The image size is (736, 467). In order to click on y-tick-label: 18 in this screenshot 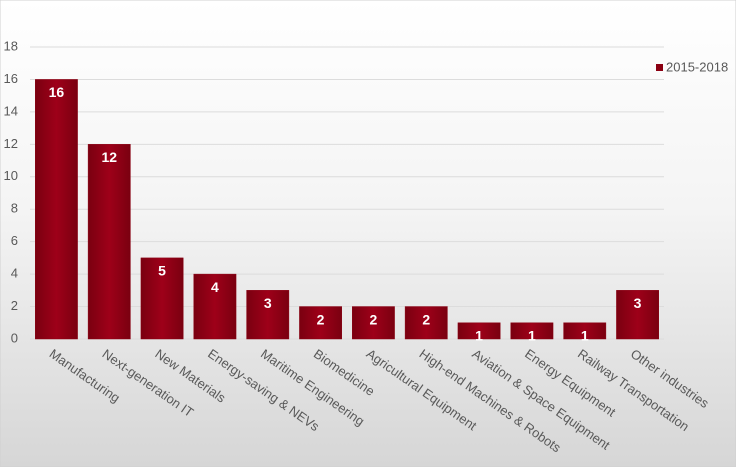, I will do `click(11, 45)`.